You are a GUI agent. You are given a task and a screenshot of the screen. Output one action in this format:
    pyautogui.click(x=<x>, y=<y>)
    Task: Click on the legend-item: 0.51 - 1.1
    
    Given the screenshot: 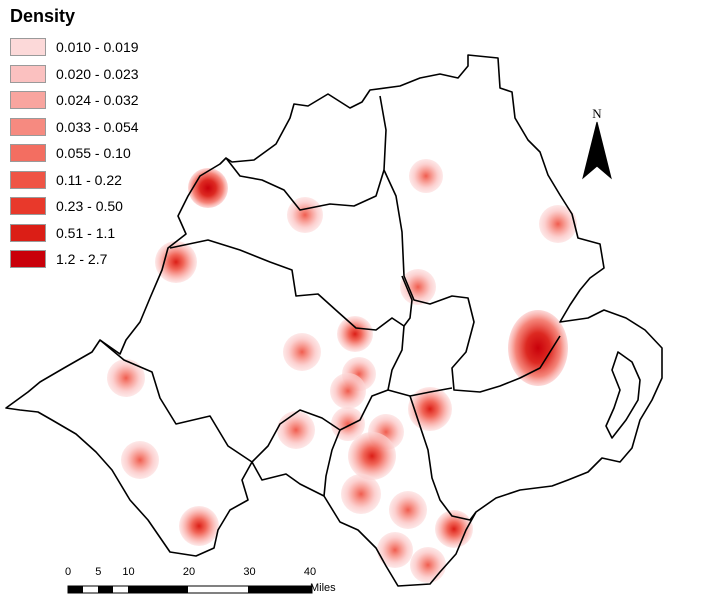 What is the action you would take?
    pyautogui.click(x=110, y=233)
    